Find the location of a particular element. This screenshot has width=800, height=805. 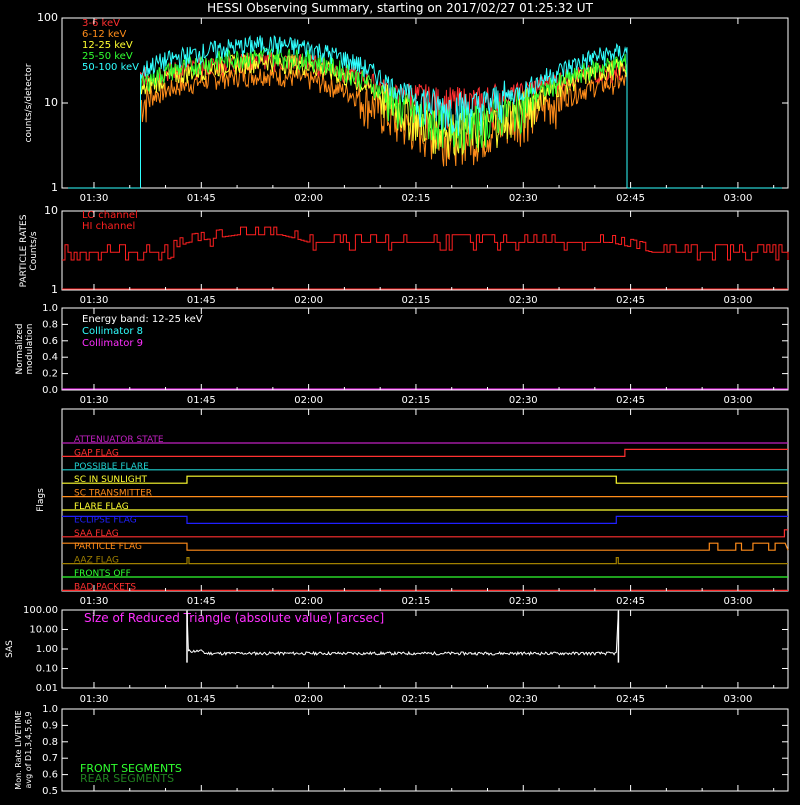

livetime-ylabel: Mon. Rate LIVETIMEavg of D1,3,4,5,6,9 is located at coordinates (23, 749).